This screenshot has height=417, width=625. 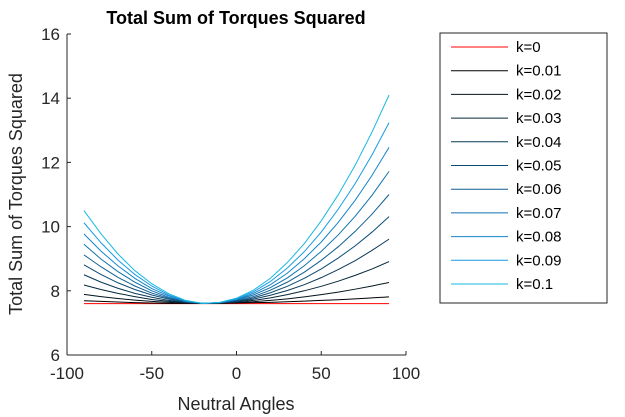 What do you see at coordinates (538, 237) in the screenshot?
I see `legend-entry-label: k=0.08` at bounding box center [538, 237].